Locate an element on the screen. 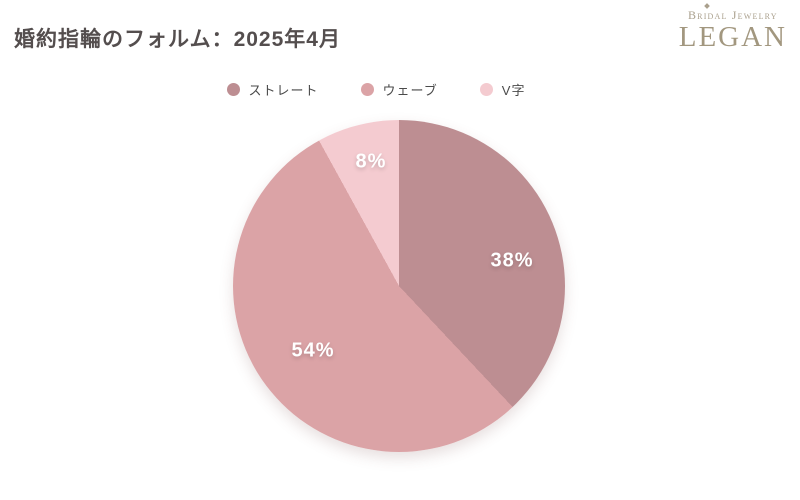 This screenshot has width=800, height=500. legend-item-straight: ストレート is located at coordinates (272, 89).